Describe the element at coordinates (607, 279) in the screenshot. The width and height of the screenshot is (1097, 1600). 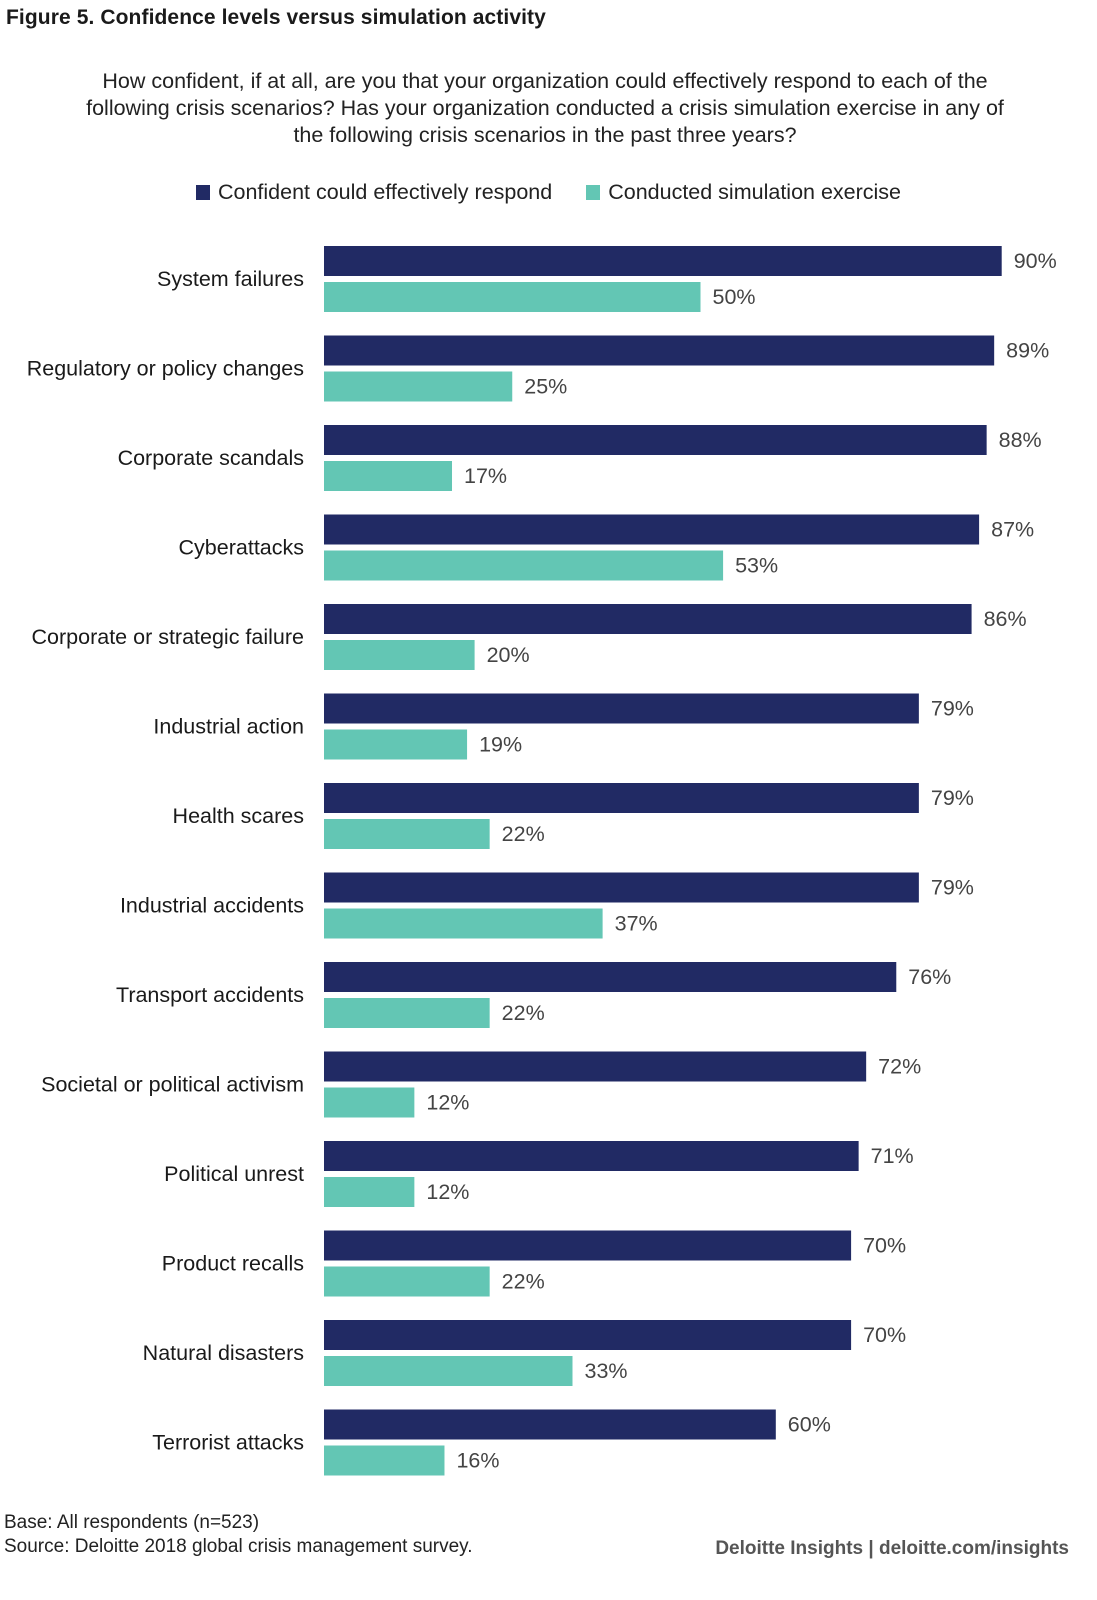
I see `category-group: System failures 90% 50%` at that location.